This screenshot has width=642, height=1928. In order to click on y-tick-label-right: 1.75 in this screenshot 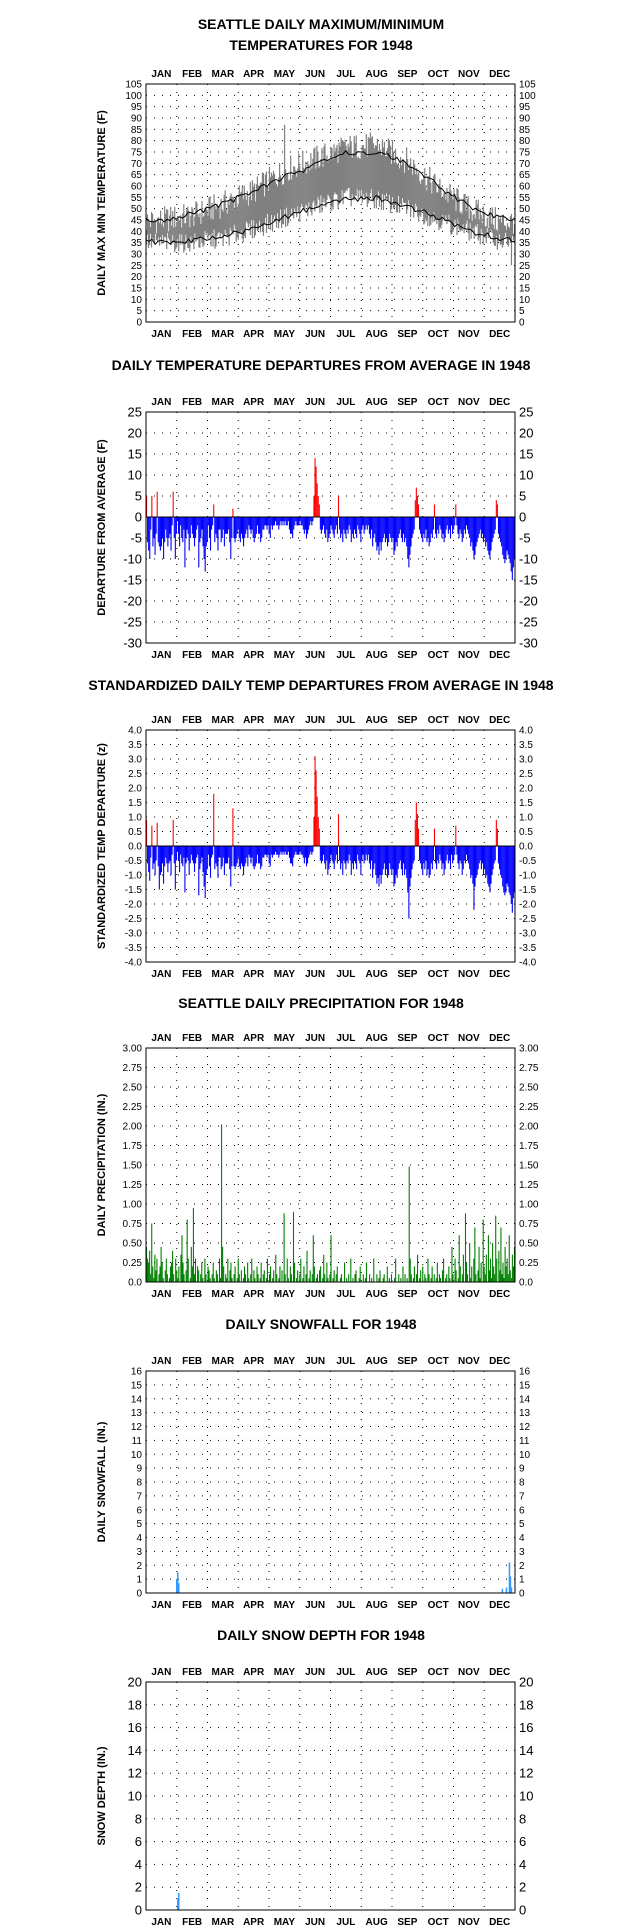, I will do `click(529, 1146)`.